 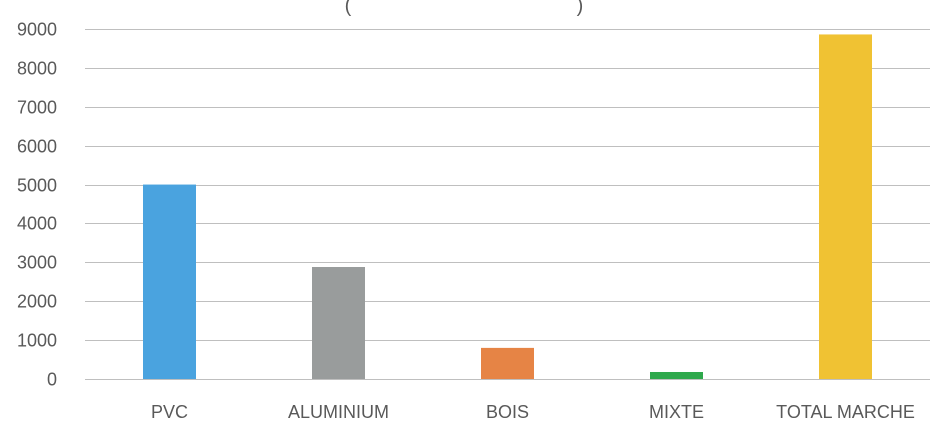 What do you see at coordinates (37, 186) in the screenshot?
I see `y-tick-label: 5000` at bounding box center [37, 186].